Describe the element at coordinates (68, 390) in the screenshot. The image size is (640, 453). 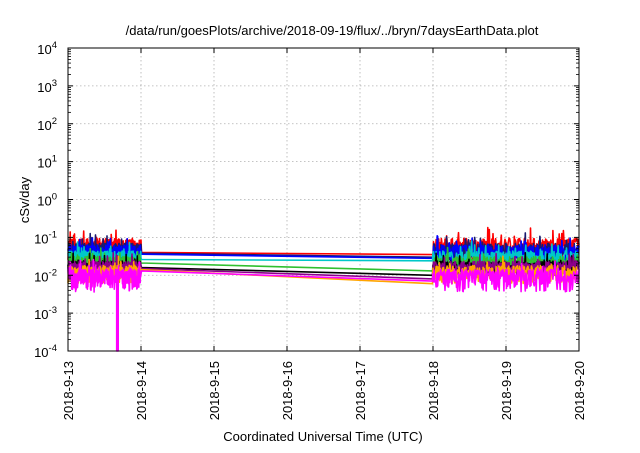
I see `x-tick-label: 2018-9-13` at that location.